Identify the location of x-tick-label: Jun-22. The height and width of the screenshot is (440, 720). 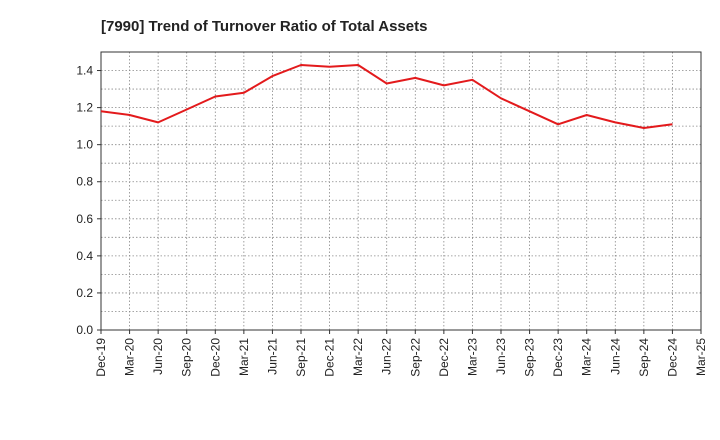
(387, 356).